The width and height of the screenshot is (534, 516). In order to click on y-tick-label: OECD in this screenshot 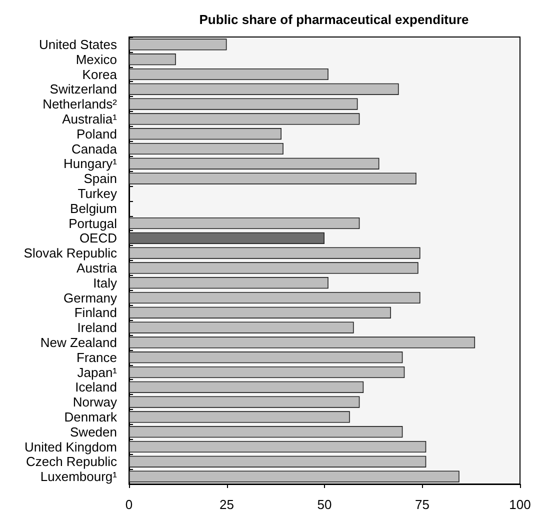, I will do `click(98, 238)`.